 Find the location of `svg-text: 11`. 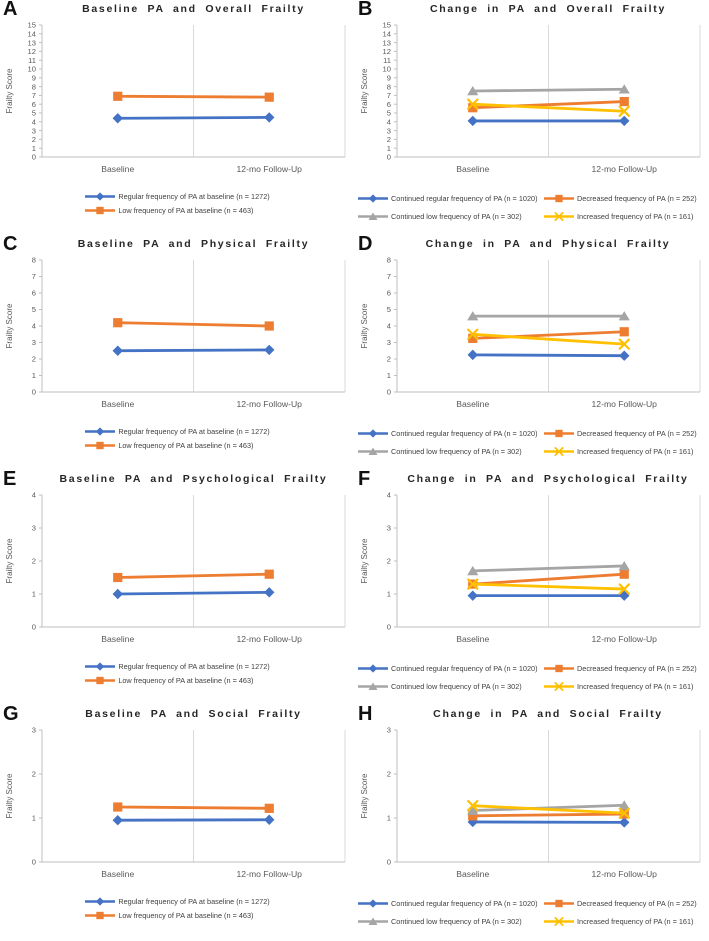

svg-text: 11 is located at coordinates (387, 60).